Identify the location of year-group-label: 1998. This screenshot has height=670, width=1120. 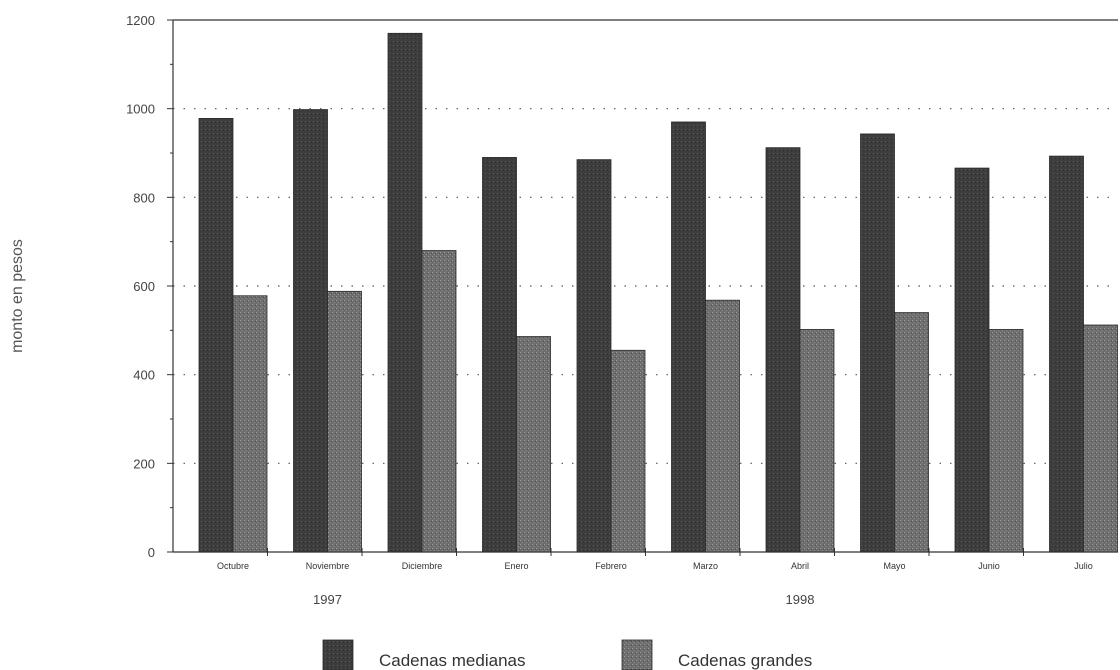
(800, 599).